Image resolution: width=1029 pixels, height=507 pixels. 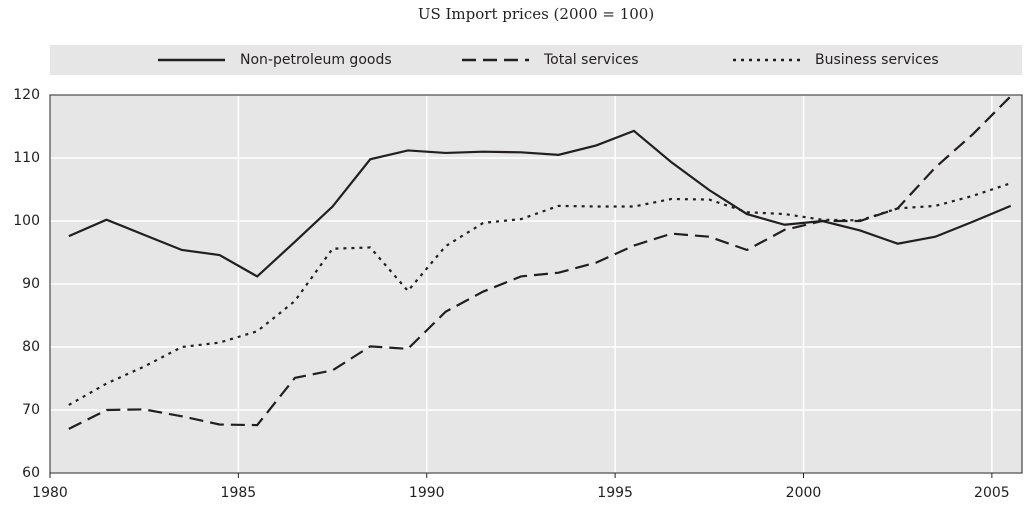 I want to click on x-tick-label: 2005, so click(x=992, y=493).